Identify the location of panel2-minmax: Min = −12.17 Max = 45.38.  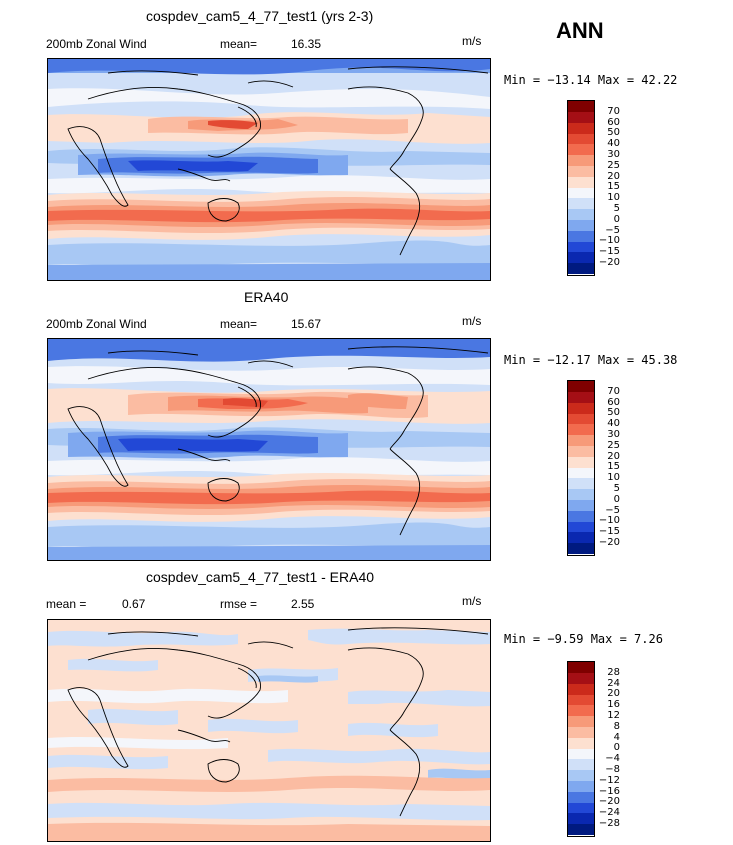
(591, 360).